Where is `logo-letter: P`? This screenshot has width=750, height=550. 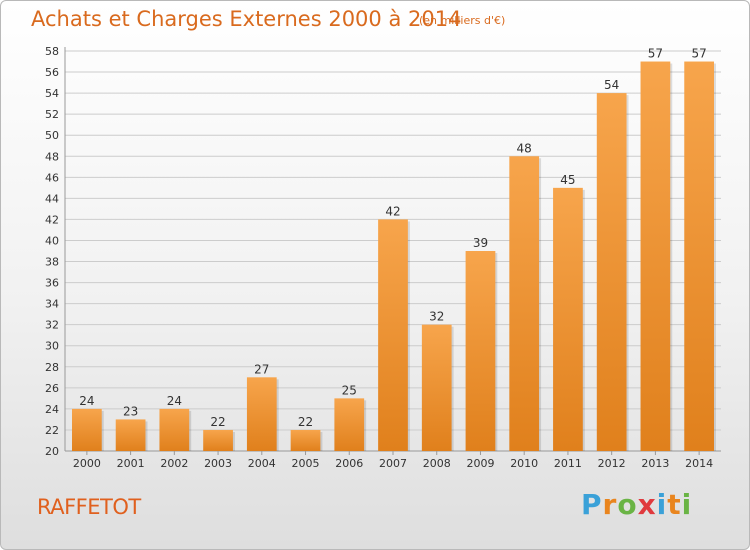
logo-letter: P is located at coordinates (592, 504).